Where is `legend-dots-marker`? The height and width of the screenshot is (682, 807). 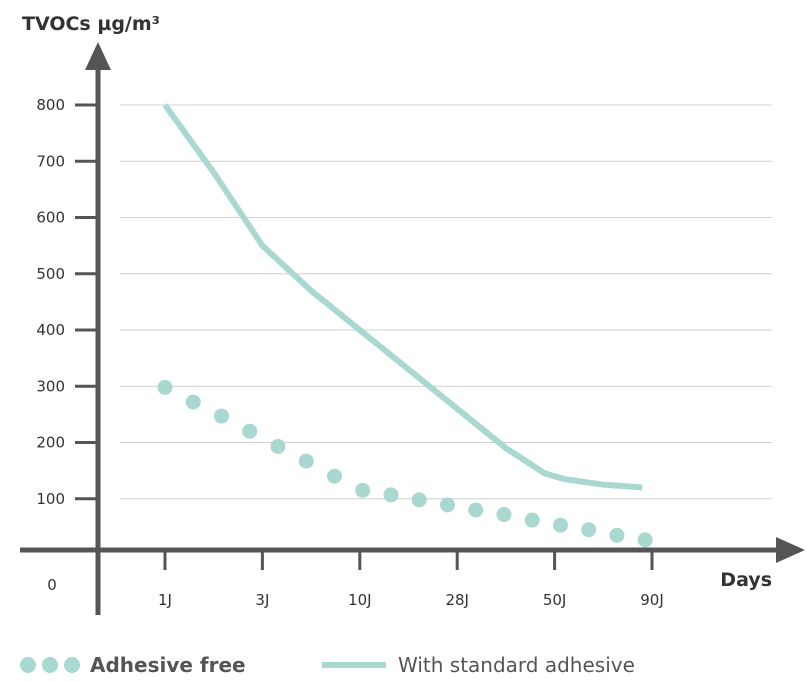 legend-dots-marker is located at coordinates (50, 665).